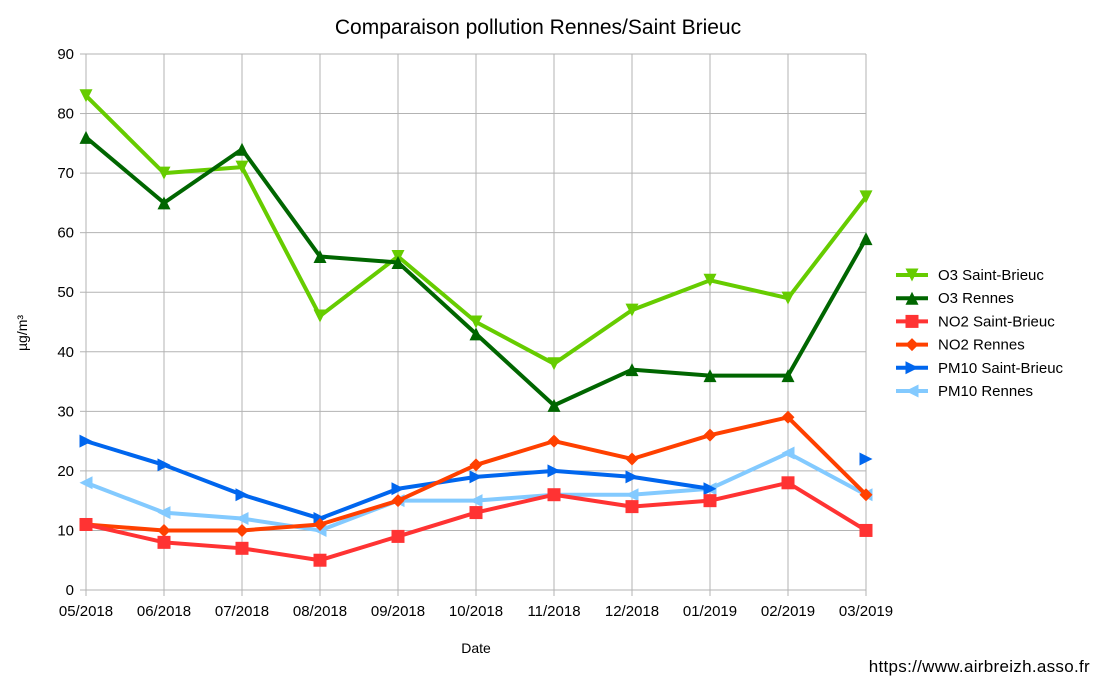  What do you see at coordinates (65, 471) in the screenshot?
I see `y-tick-label: 20` at bounding box center [65, 471].